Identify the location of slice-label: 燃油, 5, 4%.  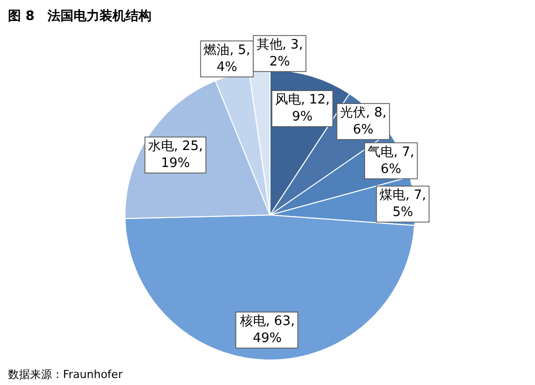
(227, 58).